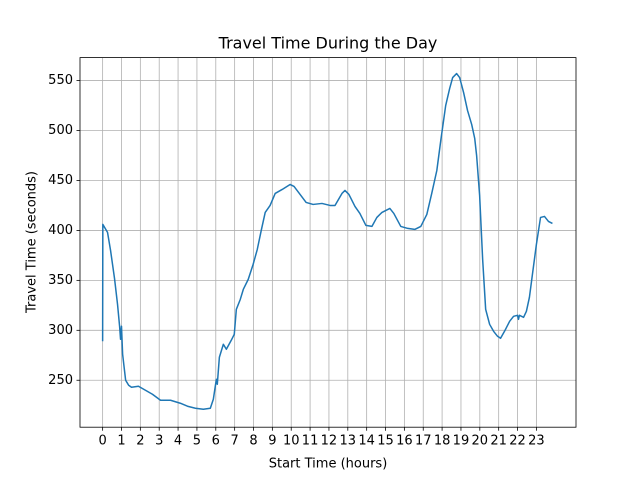 The height and width of the screenshot is (480, 640). What do you see at coordinates (178, 441) in the screenshot?
I see `x-tick-label: 4` at bounding box center [178, 441].